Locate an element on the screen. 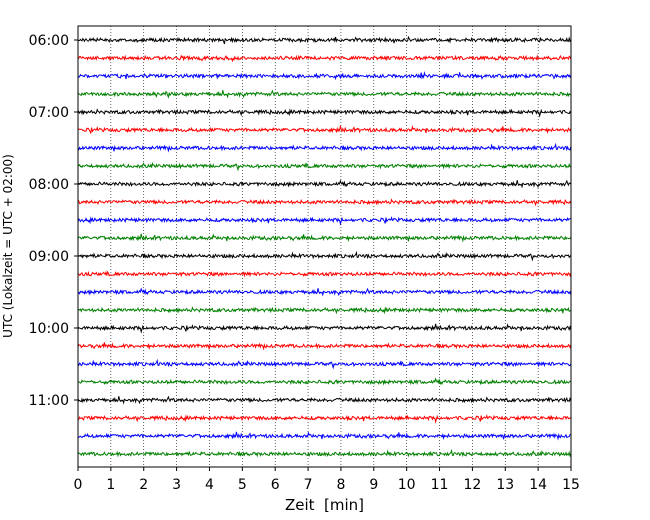 This screenshot has height=520, width=650. x-tick-label: 3 is located at coordinates (176, 485).